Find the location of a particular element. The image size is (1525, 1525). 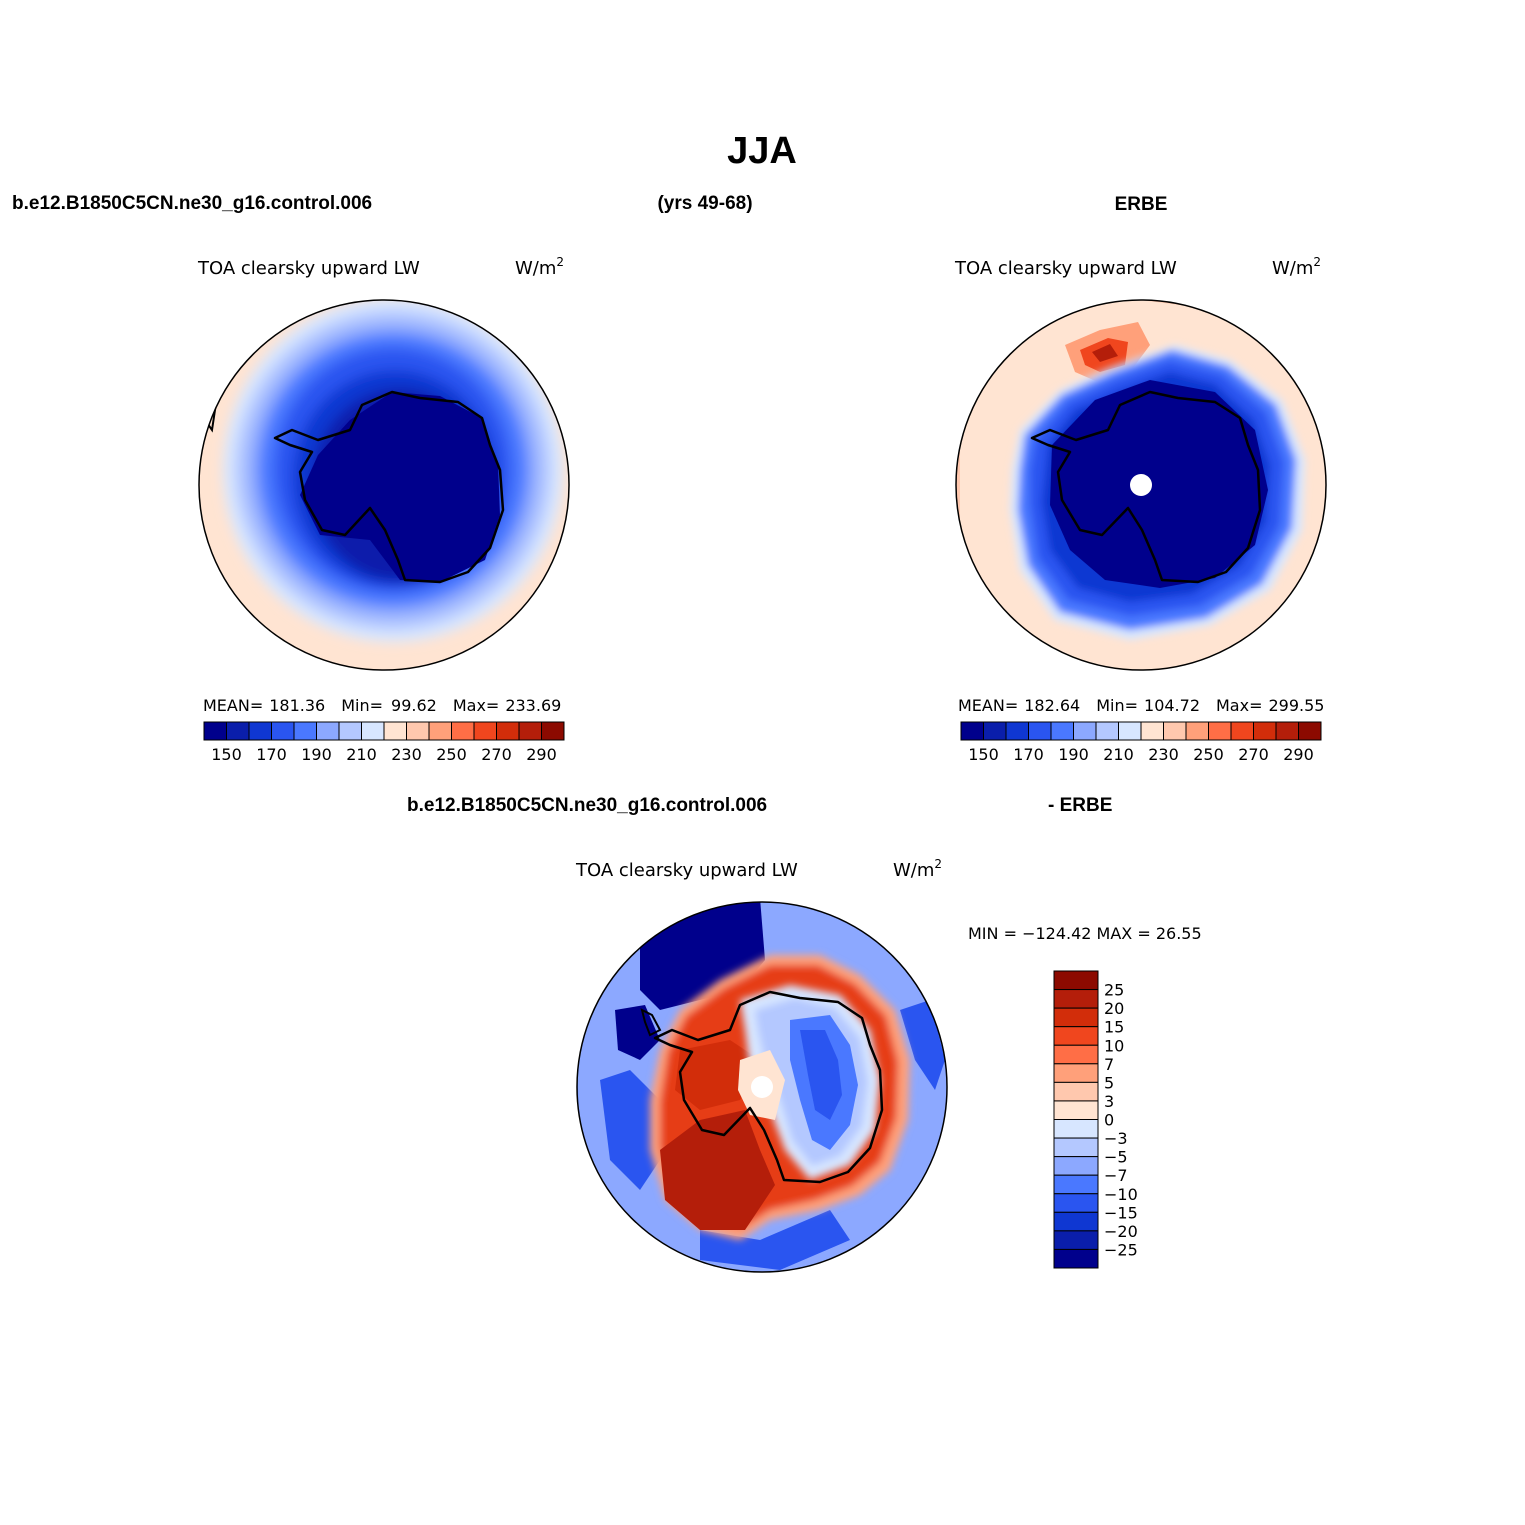

obs-units-base: W/m is located at coordinates (1292, 268).